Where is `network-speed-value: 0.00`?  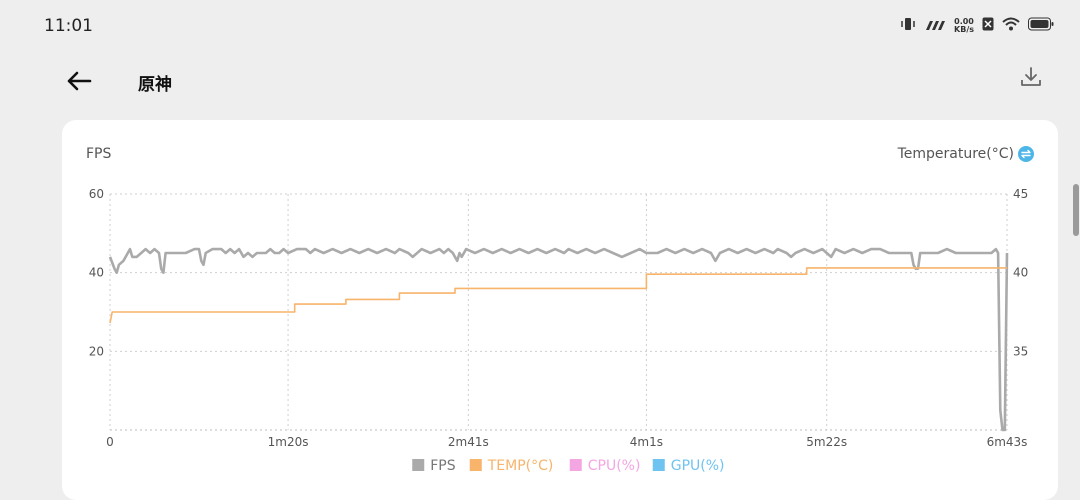
network-speed-value: 0.00 is located at coordinates (964, 21).